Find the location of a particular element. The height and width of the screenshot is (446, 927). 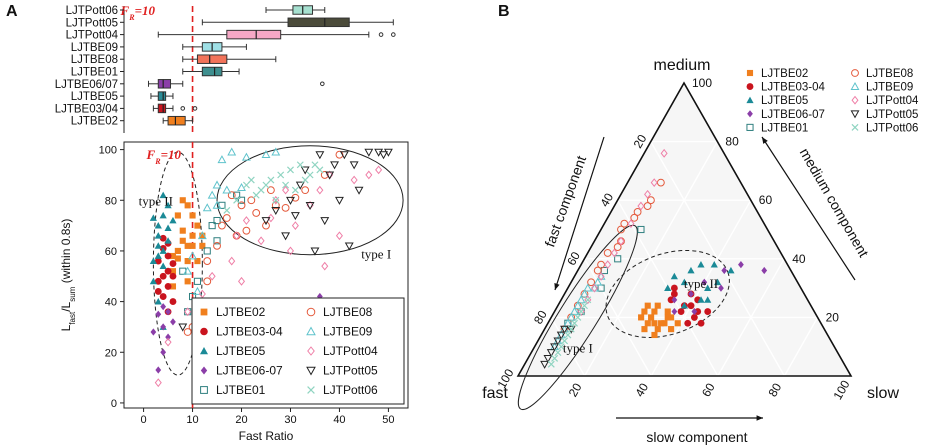

legend-label: LJTBE08 is located at coordinates (348, 312).